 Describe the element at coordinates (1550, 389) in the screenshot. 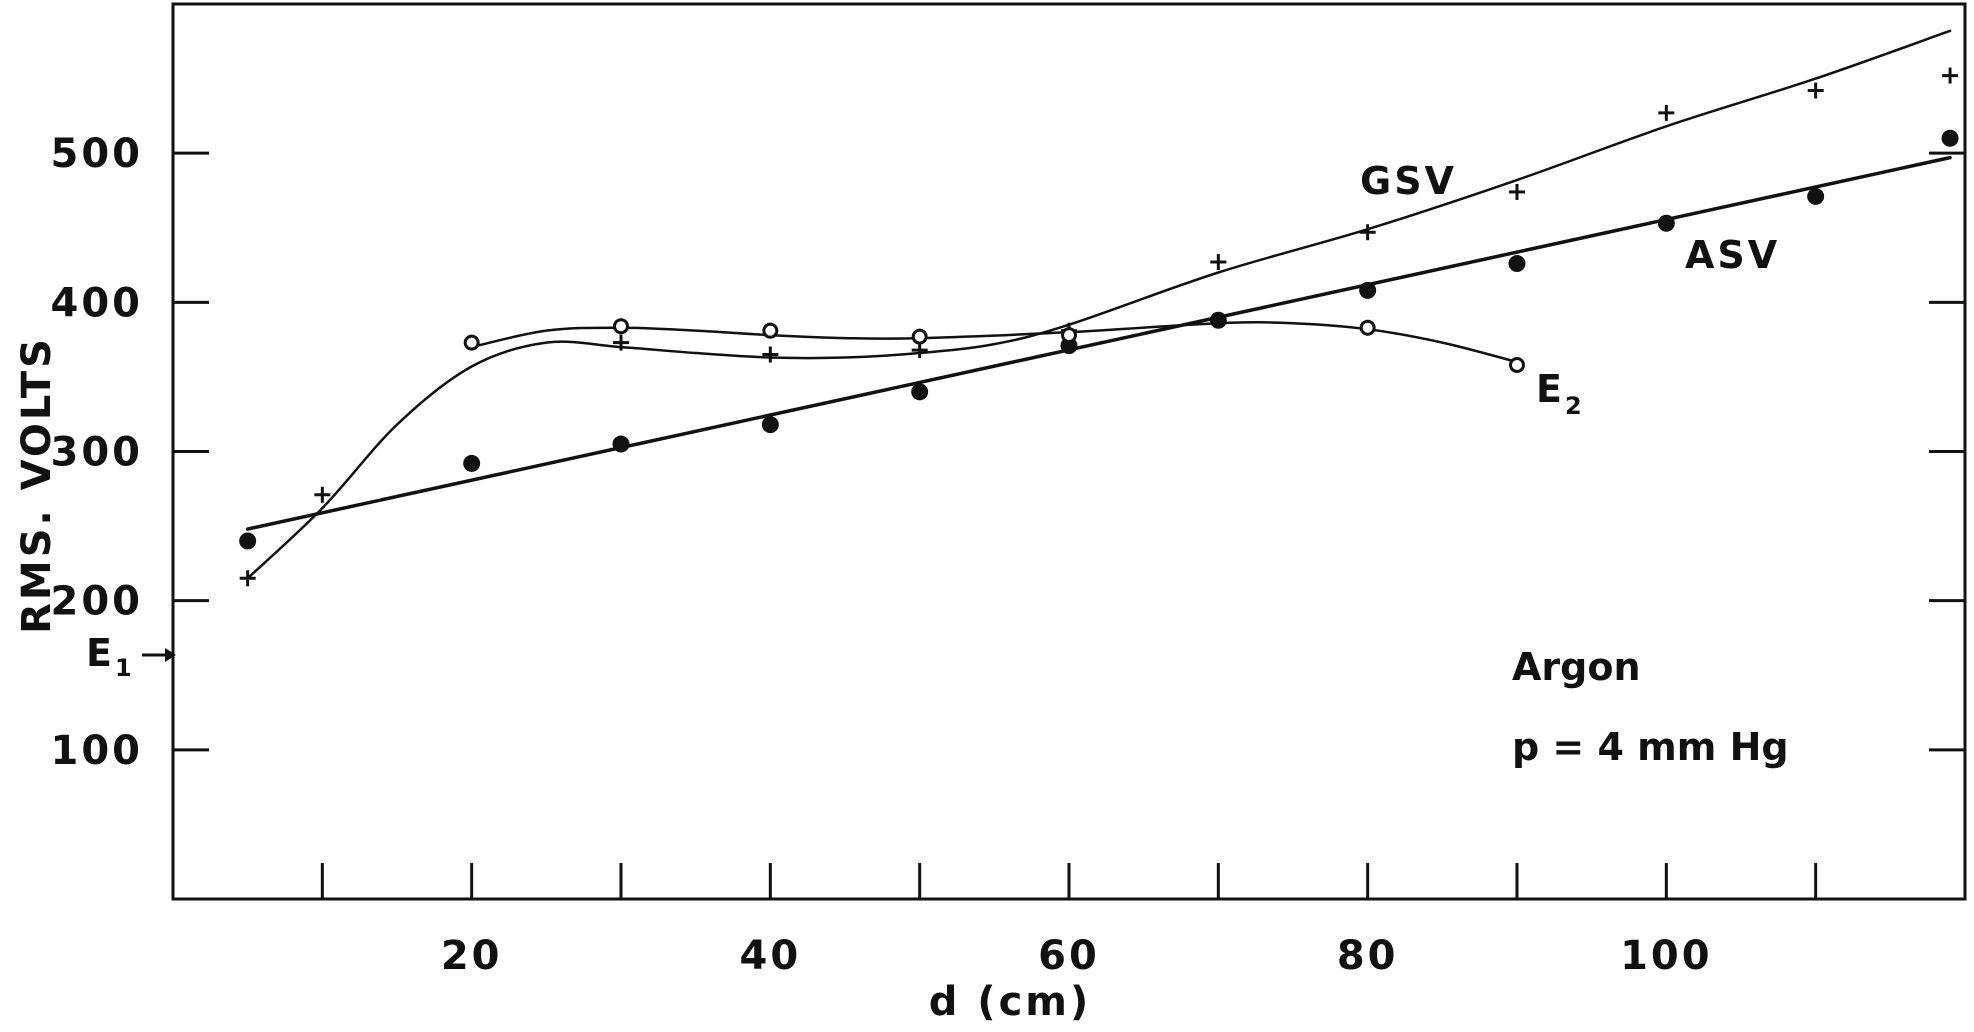

I see `series-label-e2-base: E` at that location.